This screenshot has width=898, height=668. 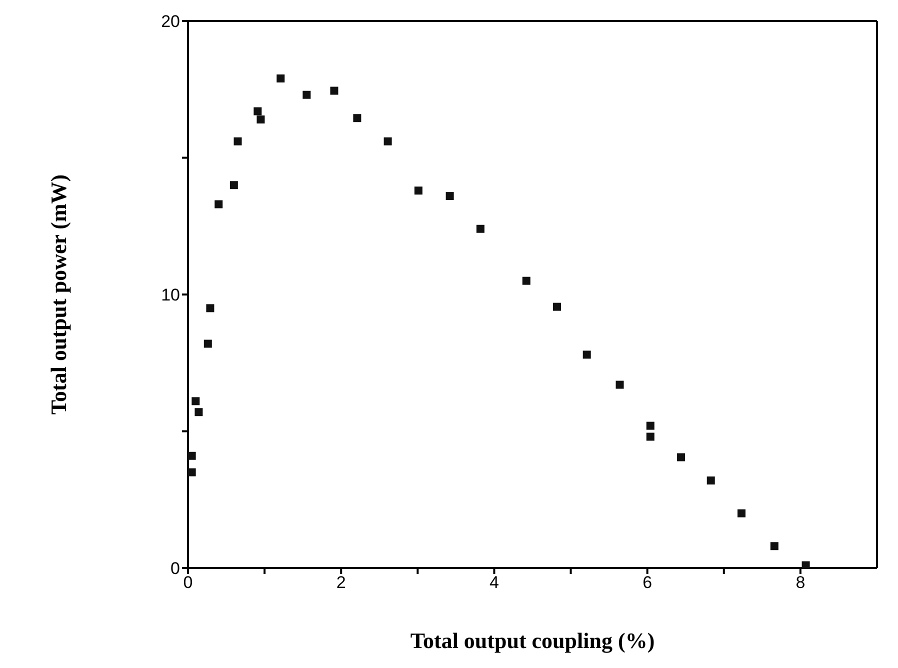 What do you see at coordinates (58, 294) in the screenshot?
I see `y-axis-title: Total output power (mW)` at bounding box center [58, 294].